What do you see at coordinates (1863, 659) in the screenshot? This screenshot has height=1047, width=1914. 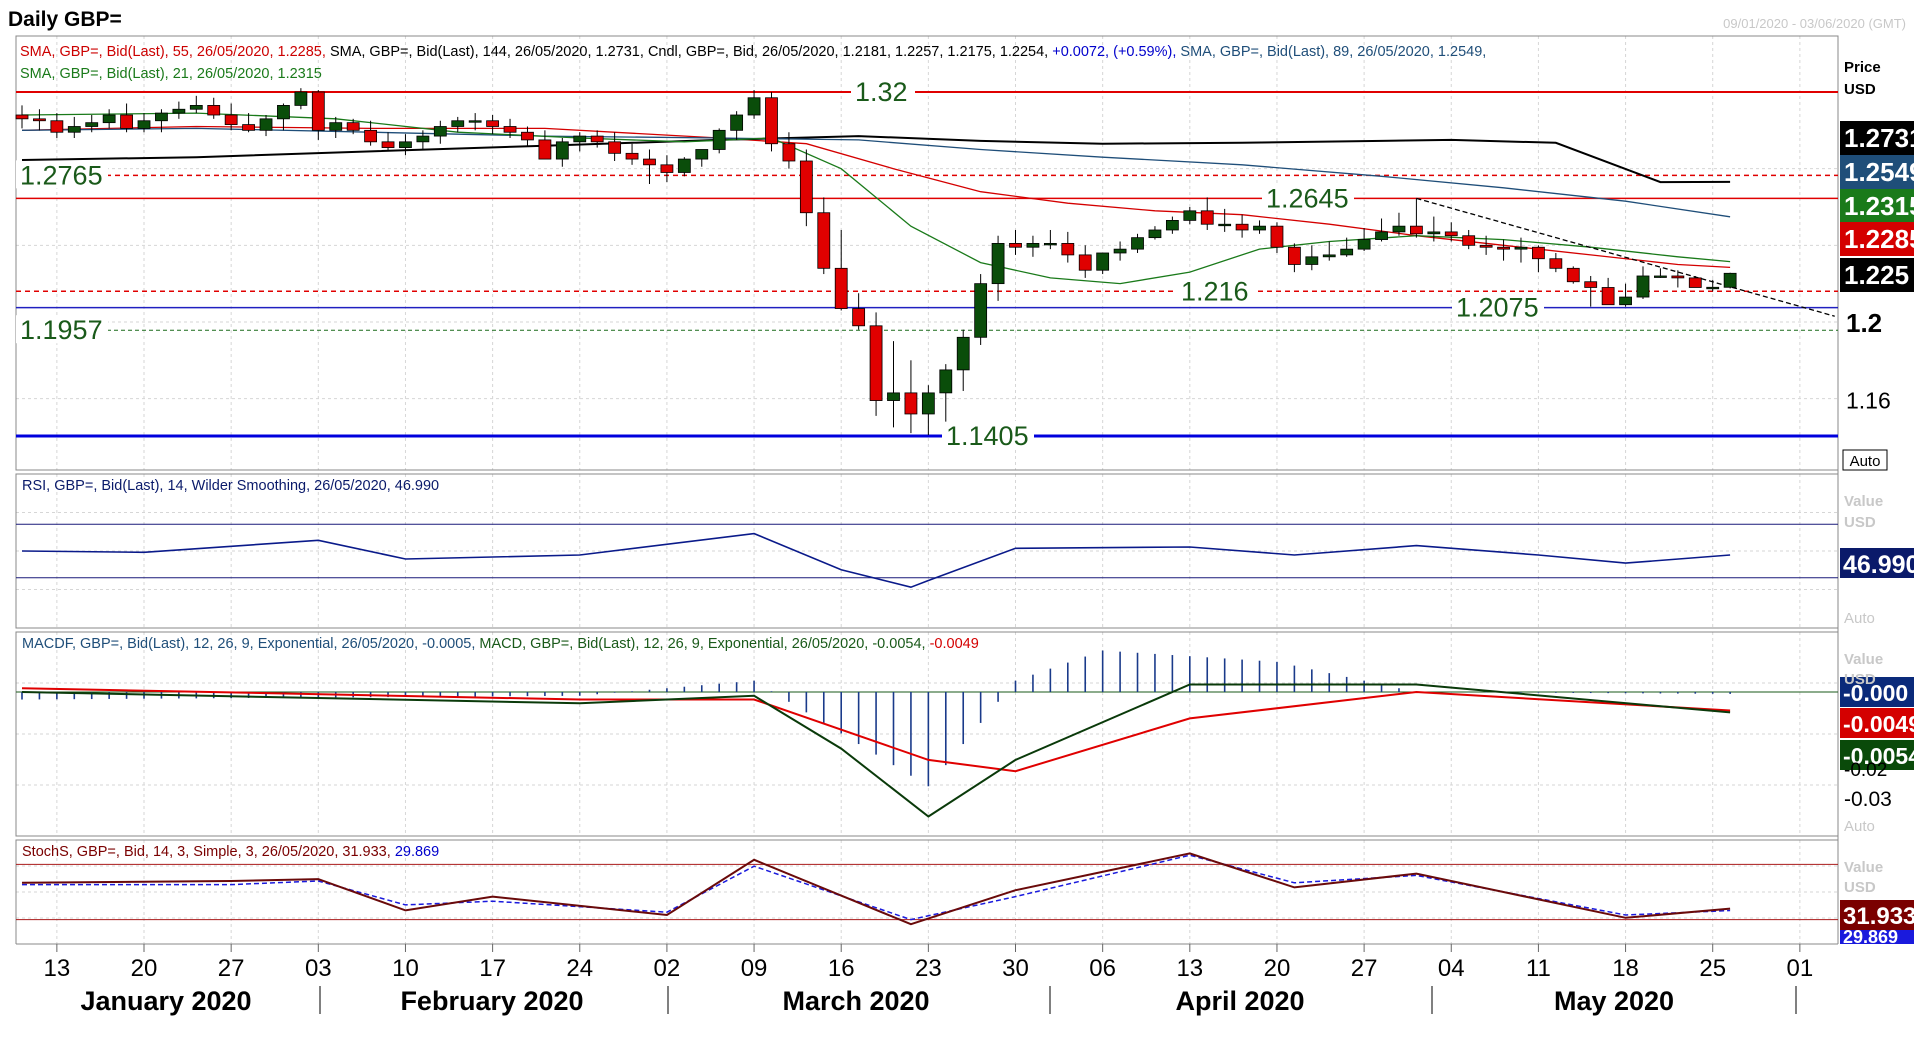 I see `macd-axis-title: Value` at bounding box center [1863, 659].